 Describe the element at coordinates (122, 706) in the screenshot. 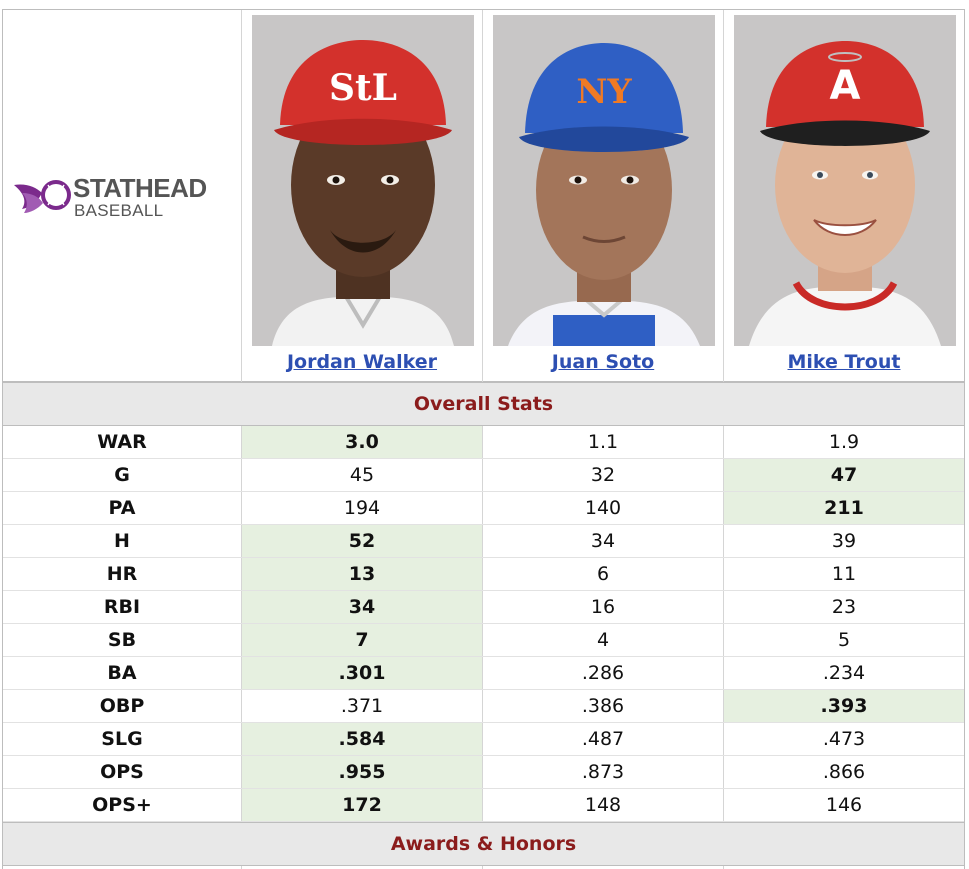

I see `stat-label: OBP` at that location.